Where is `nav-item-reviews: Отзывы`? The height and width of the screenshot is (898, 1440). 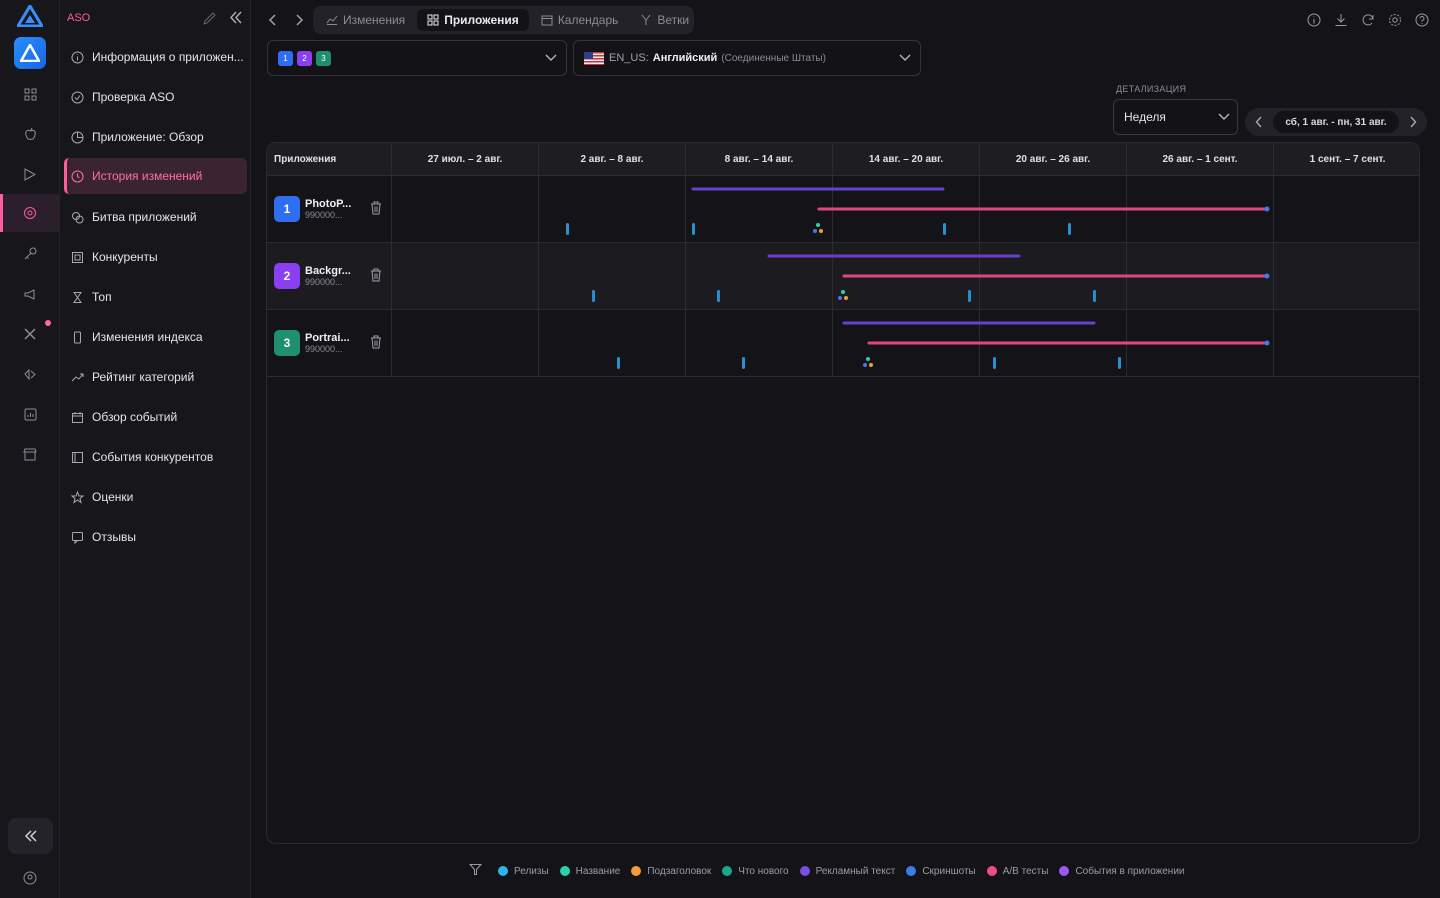 nav-item-reviews: Отзывы is located at coordinates (155, 537).